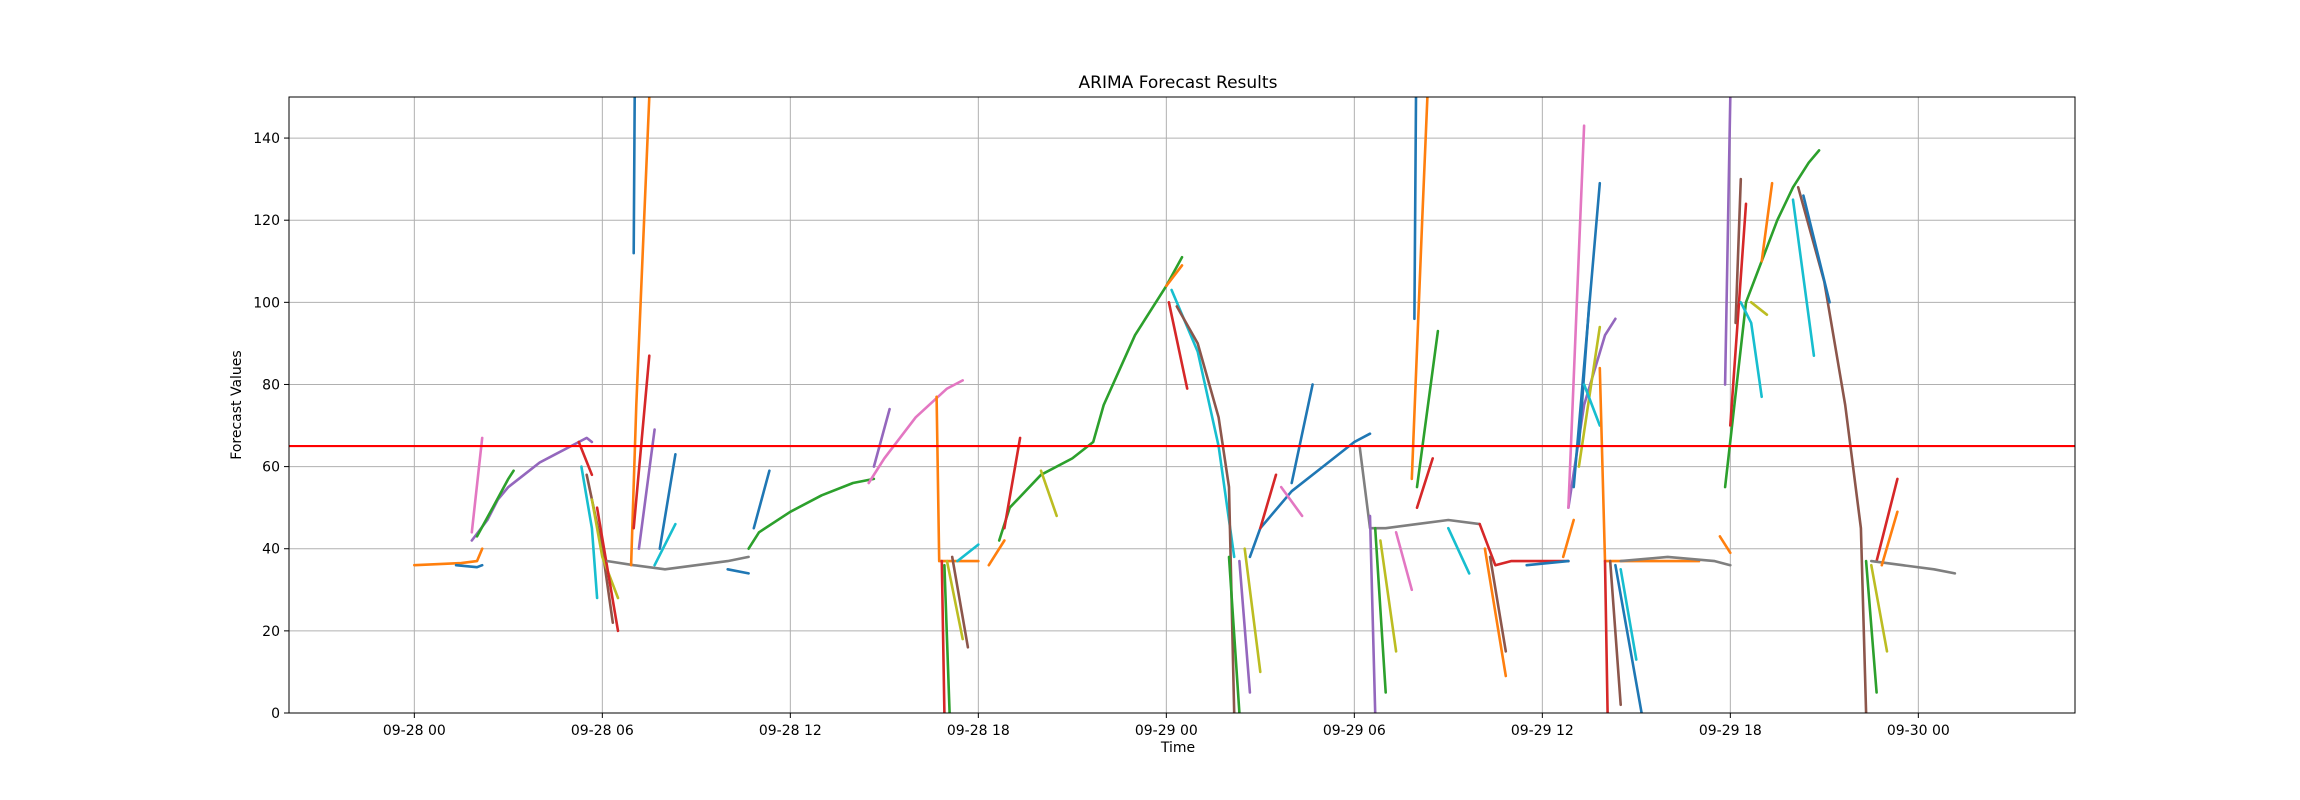  I want to click on x-tick-label: 09-28 12, so click(790, 731).